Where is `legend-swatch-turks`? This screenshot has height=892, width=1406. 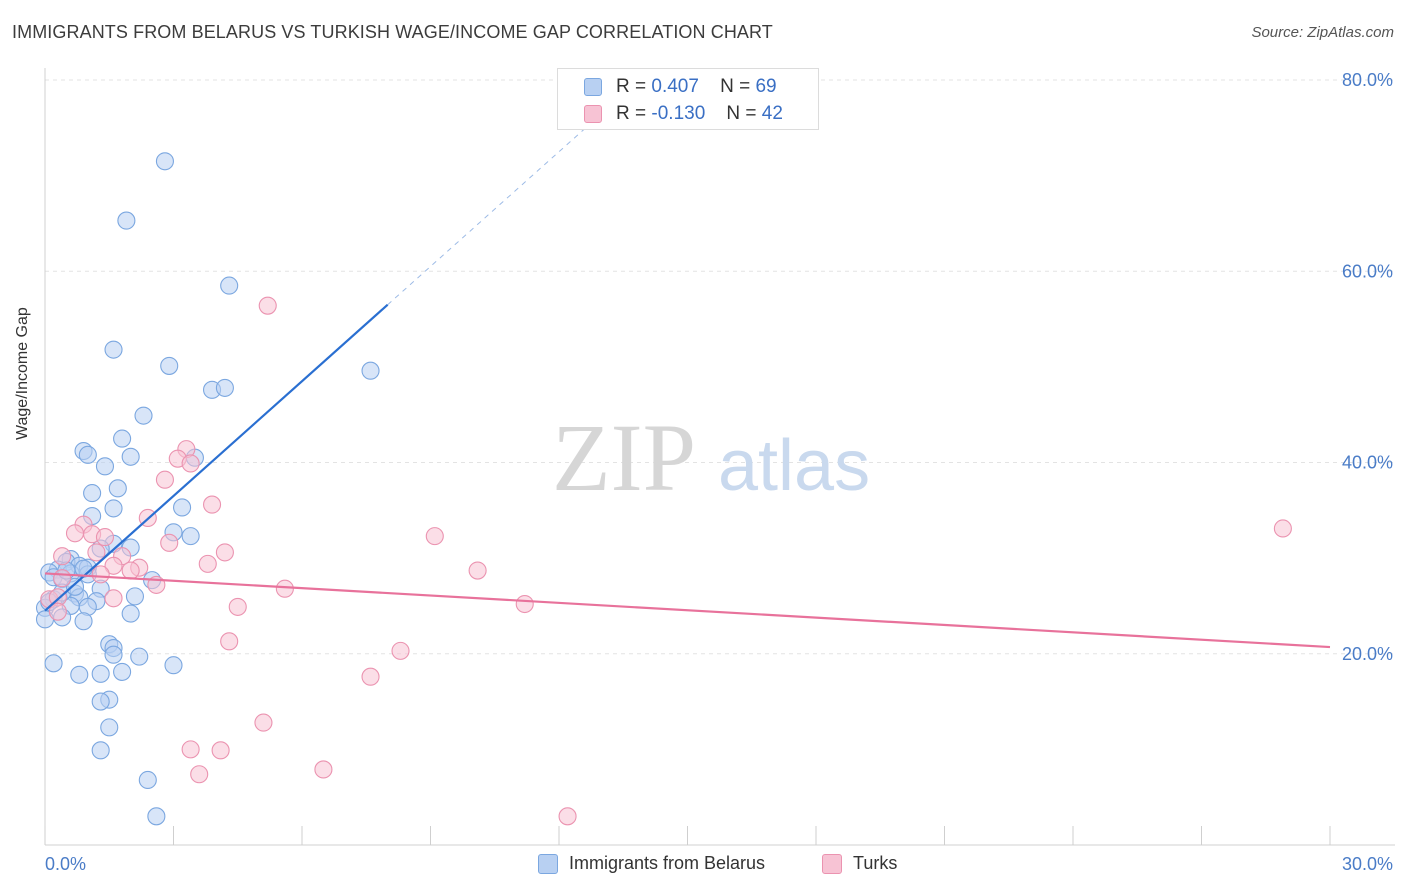
legend-swatch-turks is located at coordinates (832, 864).